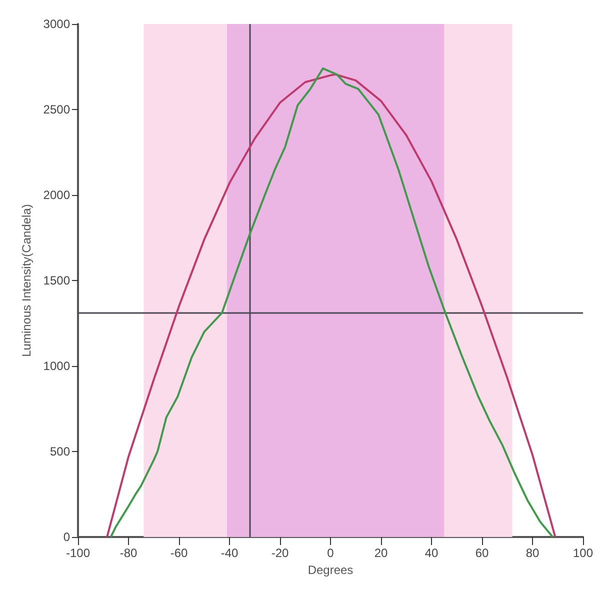 The image size is (614, 602). What do you see at coordinates (56, 24) in the screenshot?
I see `y-tick-label: 3000` at bounding box center [56, 24].